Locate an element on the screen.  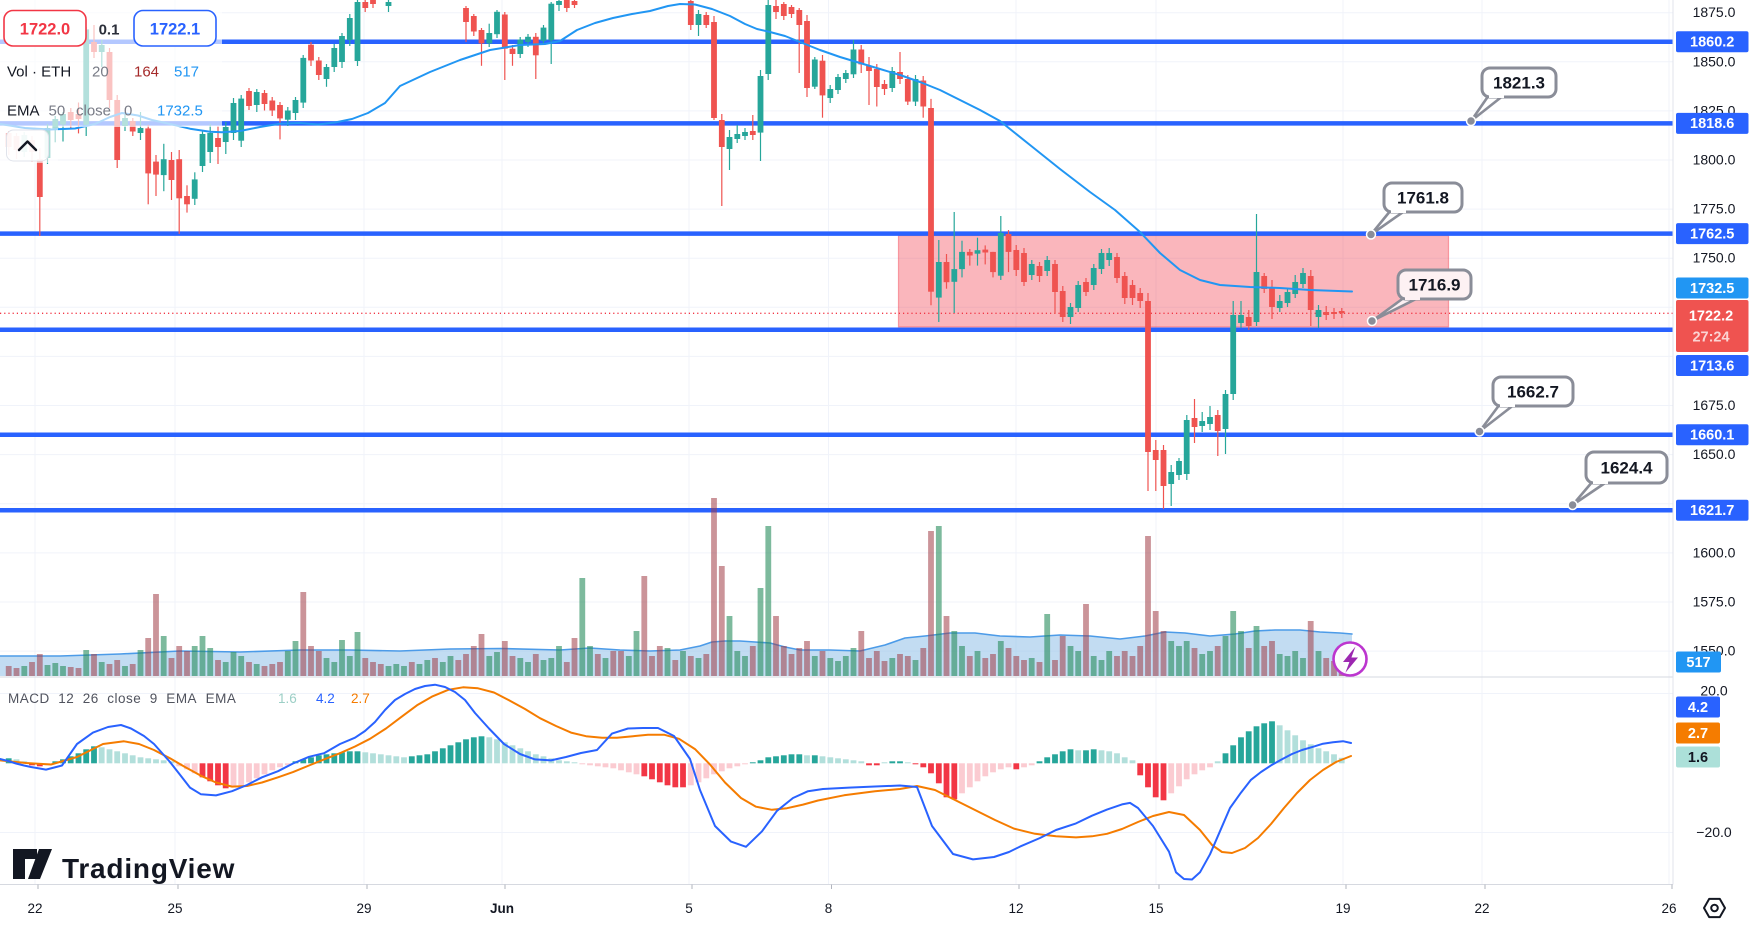
svg-text: TradingView is located at coordinates (148, 868).